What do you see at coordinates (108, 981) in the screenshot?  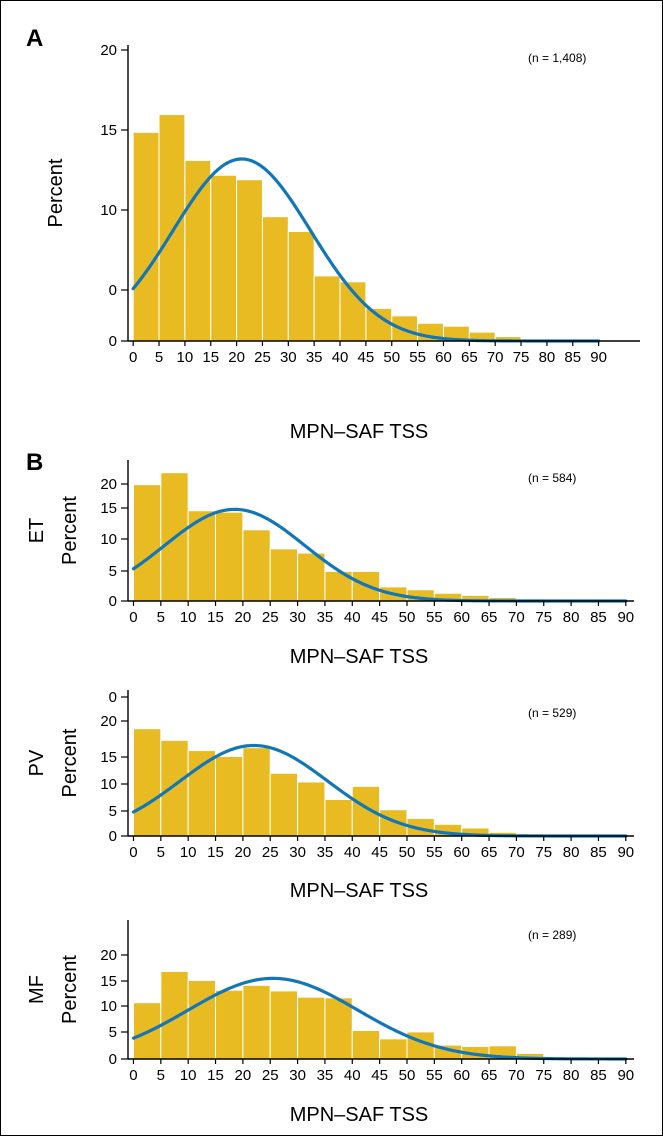 I see `y-tick-label: 15` at bounding box center [108, 981].